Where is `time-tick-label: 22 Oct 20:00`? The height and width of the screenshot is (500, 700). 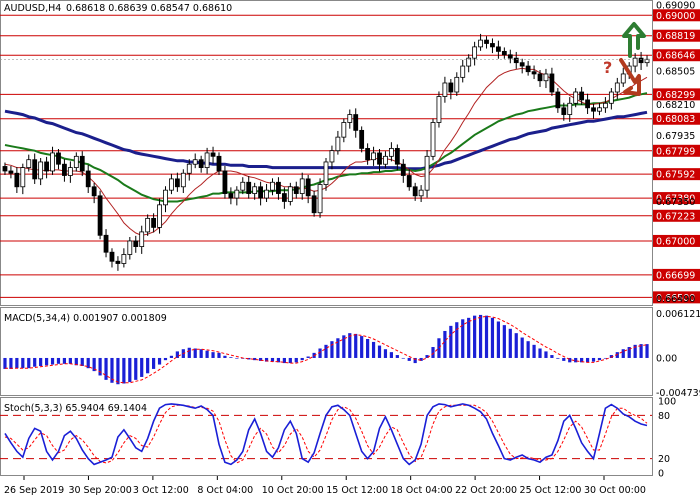 time-tick-label: 22 Oct 20:00 is located at coordinates (486, 490).